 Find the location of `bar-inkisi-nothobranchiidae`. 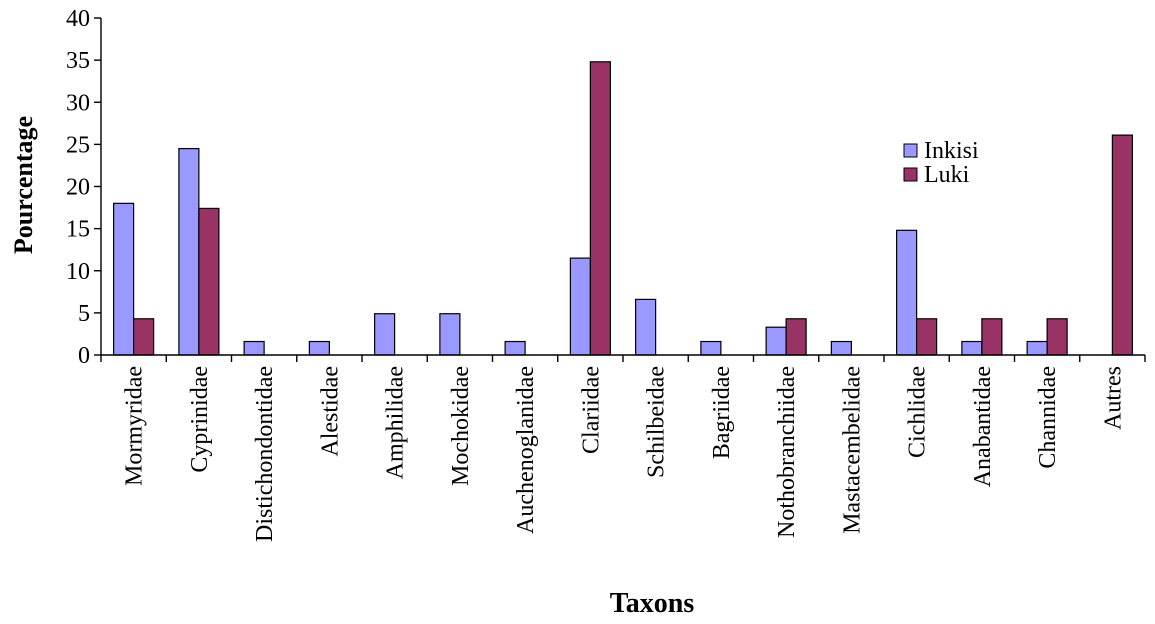

bar-inkisi-nothobranchiidae is located at coordinates (776, 341).